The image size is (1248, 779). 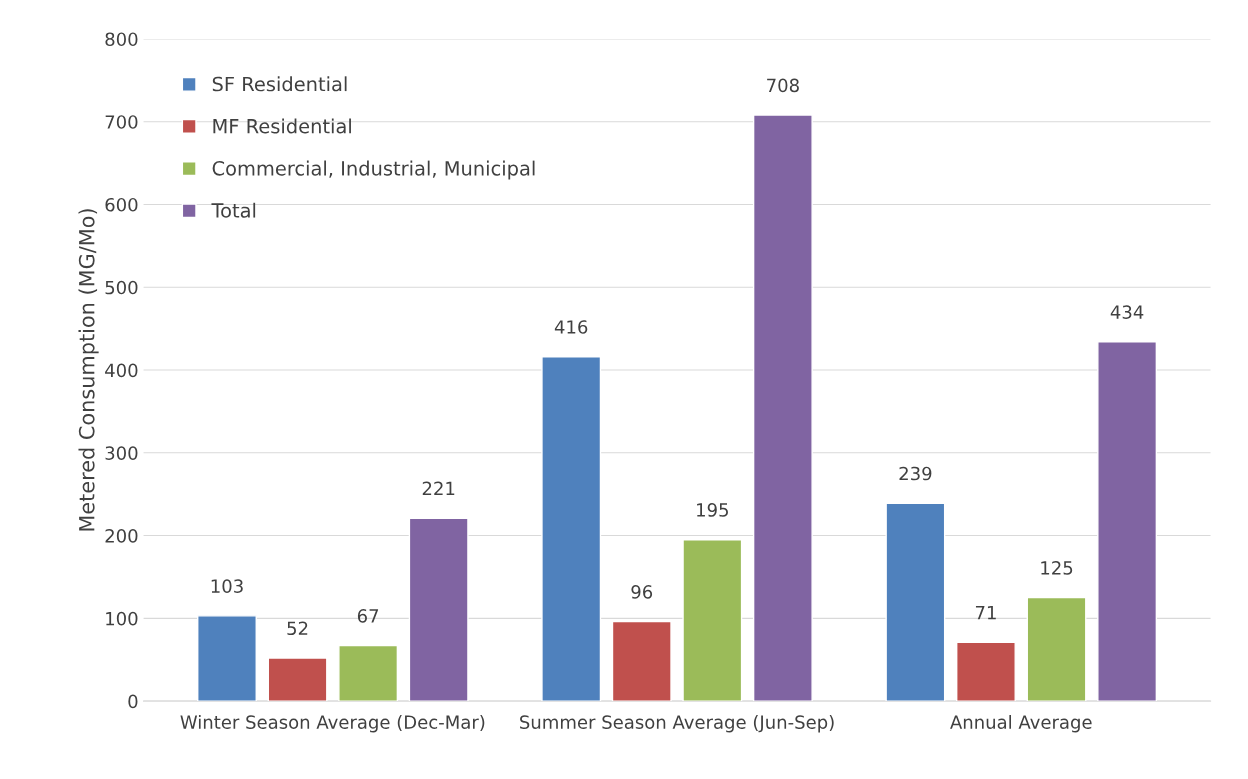 What do you see at coordinates (233, 210) in the screenshot?
I see `legend-label: Total` at bounding box center [233, 210].